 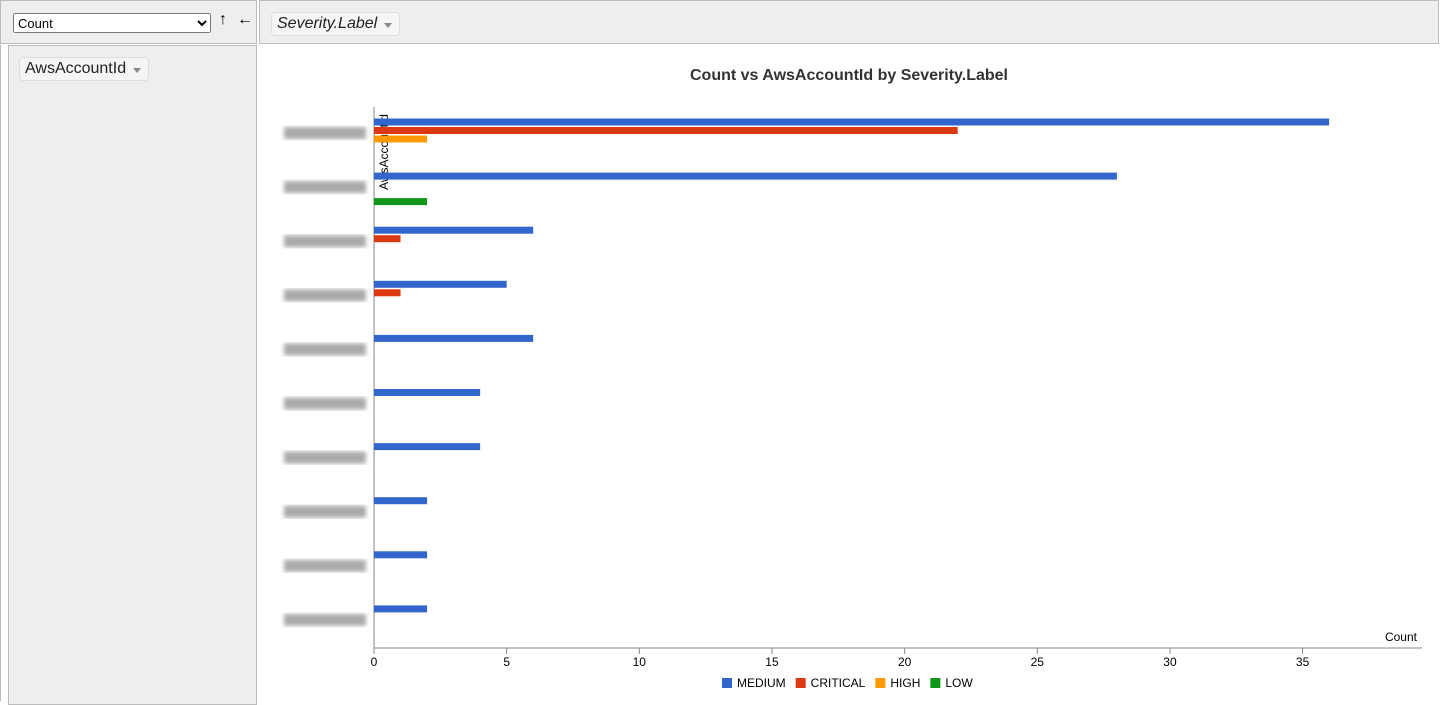 I want to click on x-tick-label: 15, so click(x=772, y=662).